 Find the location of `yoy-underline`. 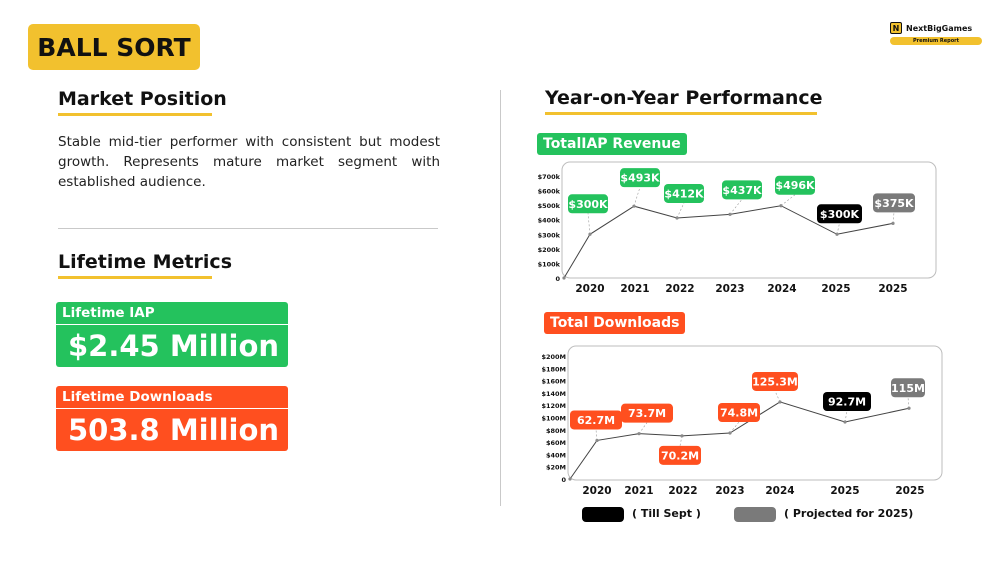

yoy-underline is located at coordinates (681, 113).